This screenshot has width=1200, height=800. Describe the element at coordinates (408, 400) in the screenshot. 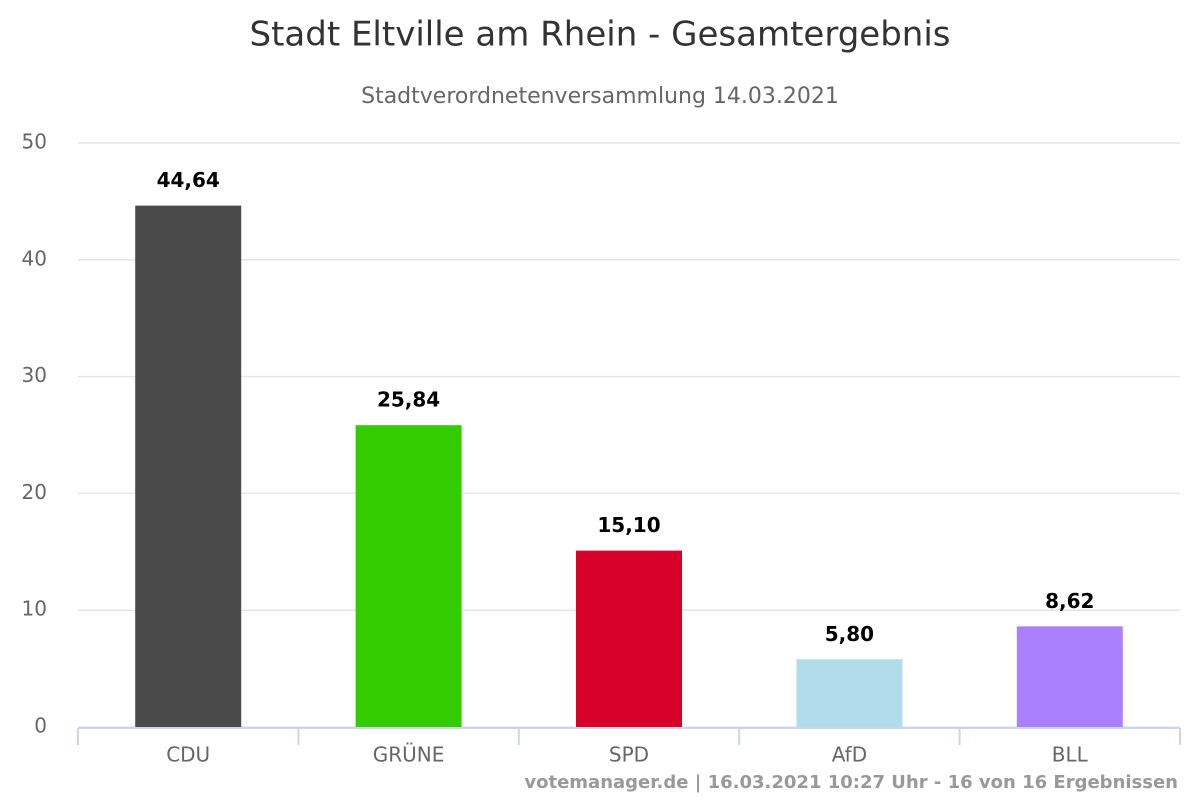

I see `value-label: 25,84` at that location.